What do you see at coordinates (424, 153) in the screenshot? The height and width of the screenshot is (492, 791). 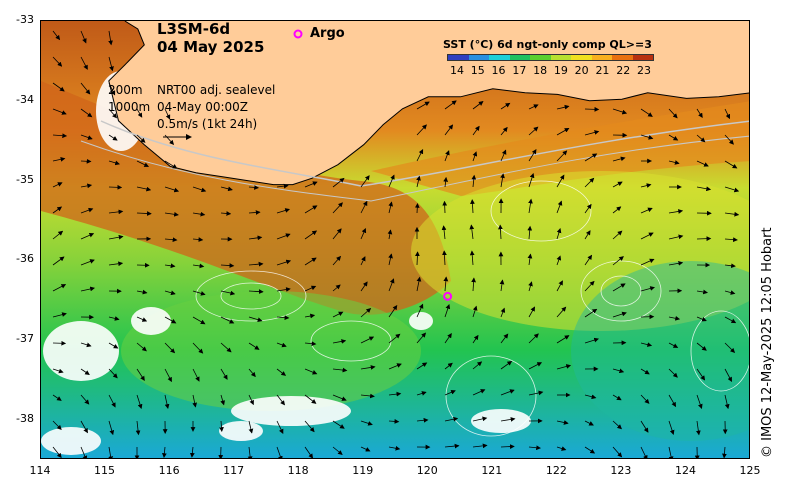 I see `isobath-200m` at bounding box center [424, 153].